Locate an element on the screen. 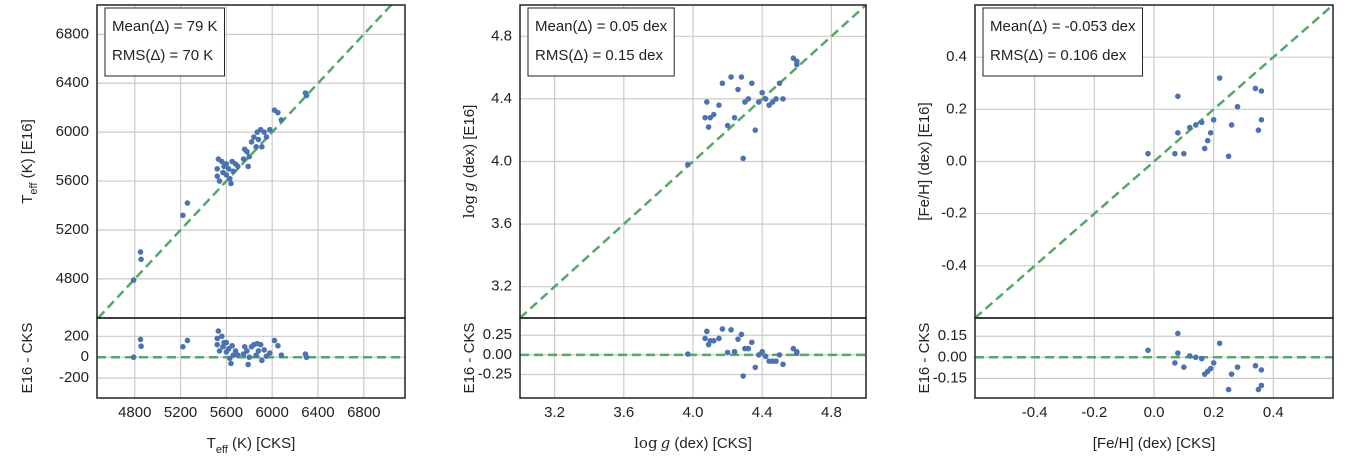 The width and height of the screenshot is (1347, 463). y-tick-label: 0.0 is located at coordinates (956, 160).